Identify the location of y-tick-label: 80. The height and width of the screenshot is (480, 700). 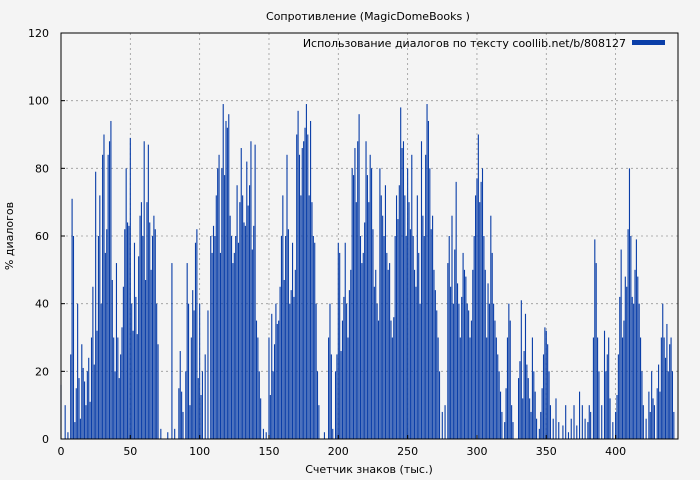
(42, 168).